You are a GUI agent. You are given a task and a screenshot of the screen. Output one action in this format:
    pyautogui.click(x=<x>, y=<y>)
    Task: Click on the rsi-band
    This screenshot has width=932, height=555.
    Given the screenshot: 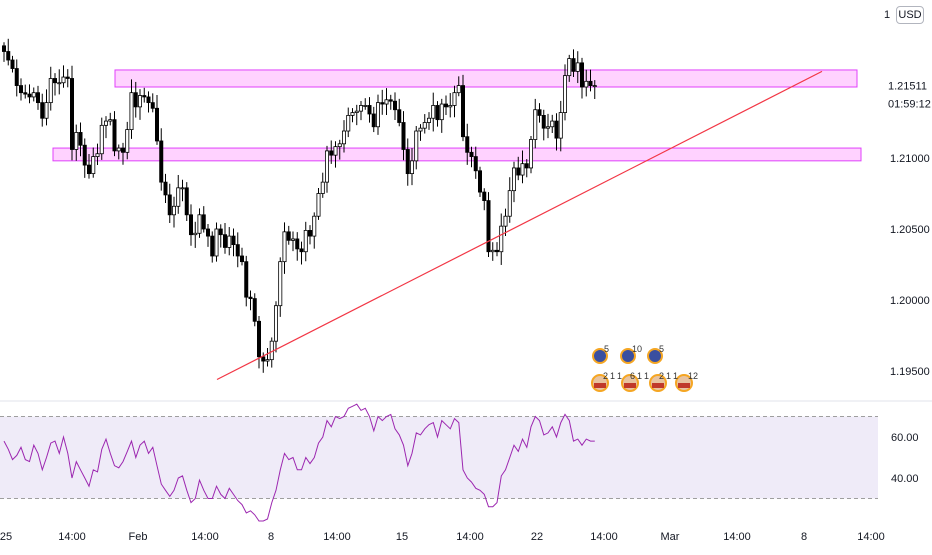 What is the action you would take?
    pyautogui.click(x=439, y=457)
    